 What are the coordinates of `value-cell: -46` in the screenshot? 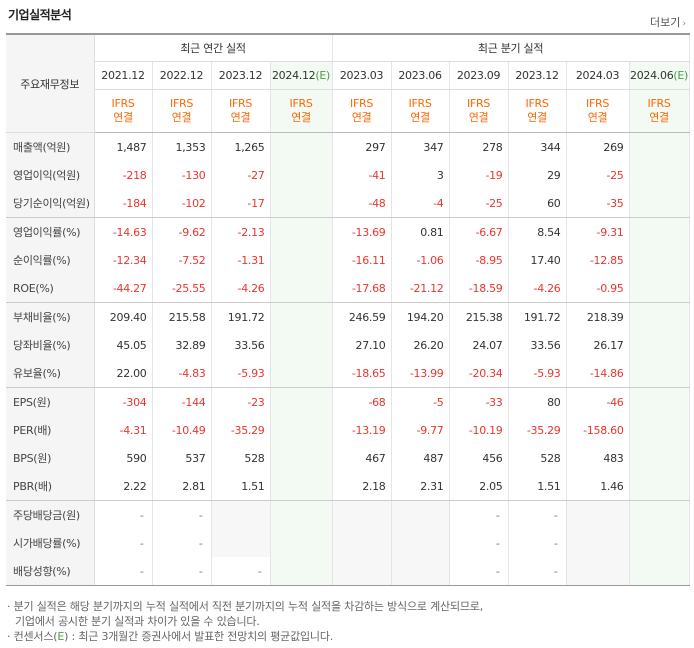 It's located at (598, 401).